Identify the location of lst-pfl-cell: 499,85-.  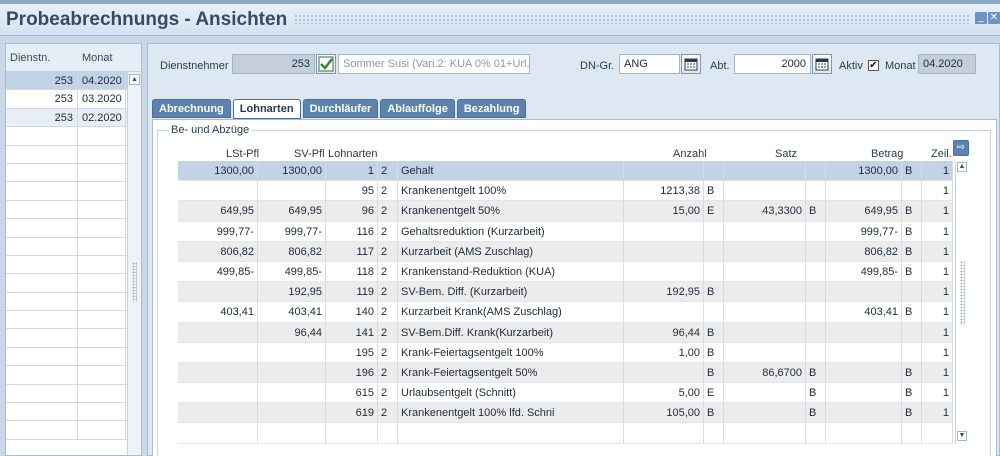
(218, 271).